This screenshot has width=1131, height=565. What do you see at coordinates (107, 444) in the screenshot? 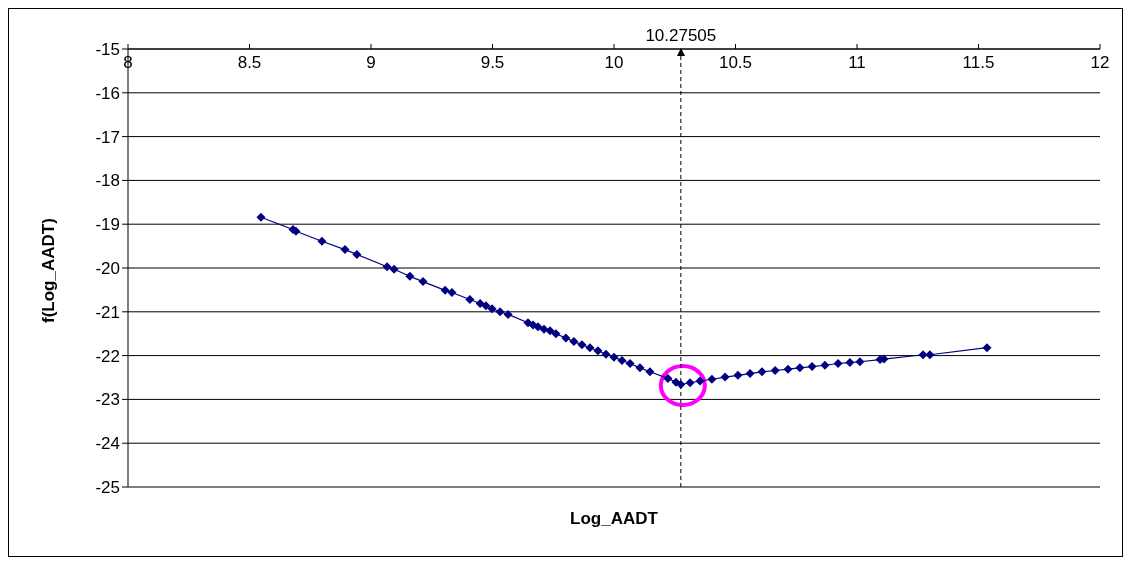
I see `y-tick-label: -24` at bounding box center [107, 444].